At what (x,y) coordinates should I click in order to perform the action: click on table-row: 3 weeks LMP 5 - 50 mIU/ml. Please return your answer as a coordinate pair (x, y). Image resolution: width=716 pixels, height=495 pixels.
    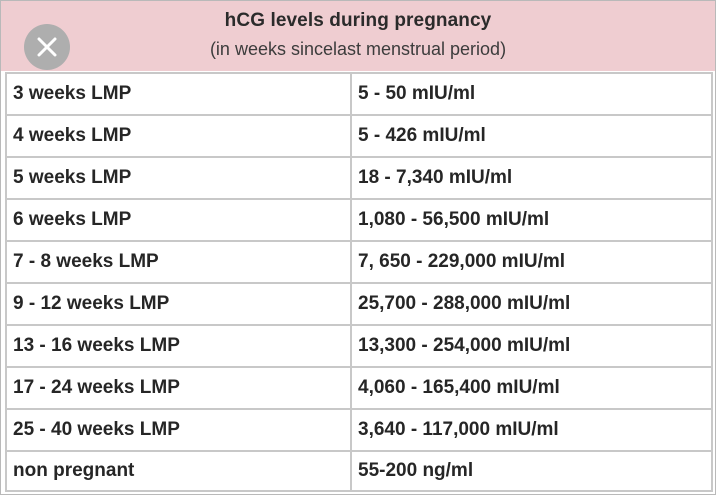
    Looking at the image, I should click on (359, 93).